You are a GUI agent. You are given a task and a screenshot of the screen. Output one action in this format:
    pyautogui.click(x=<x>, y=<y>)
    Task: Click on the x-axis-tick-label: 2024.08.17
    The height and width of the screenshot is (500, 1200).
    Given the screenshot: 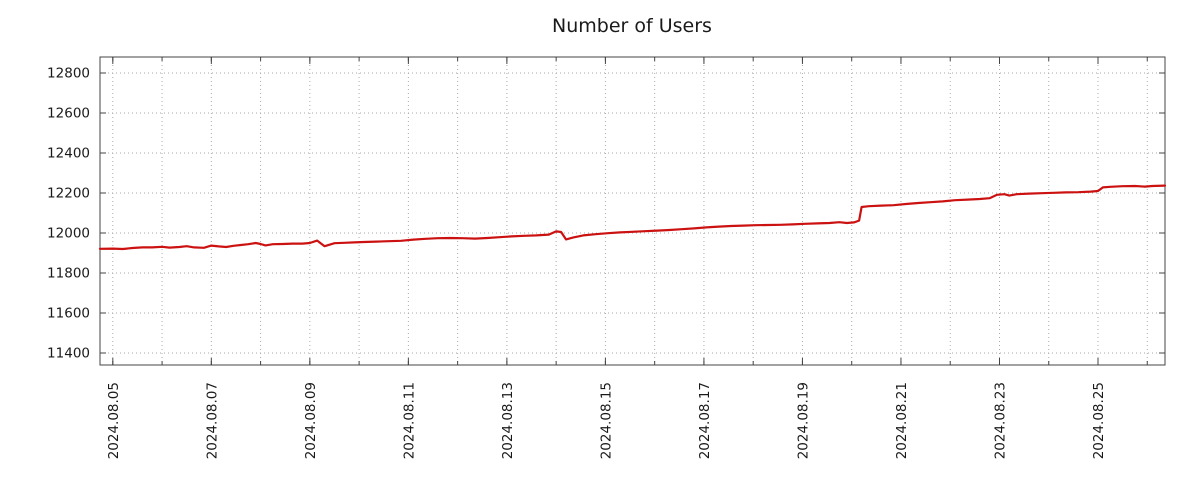 What is the action you would take?
    pyautogui.click(x=705, y=420)
    